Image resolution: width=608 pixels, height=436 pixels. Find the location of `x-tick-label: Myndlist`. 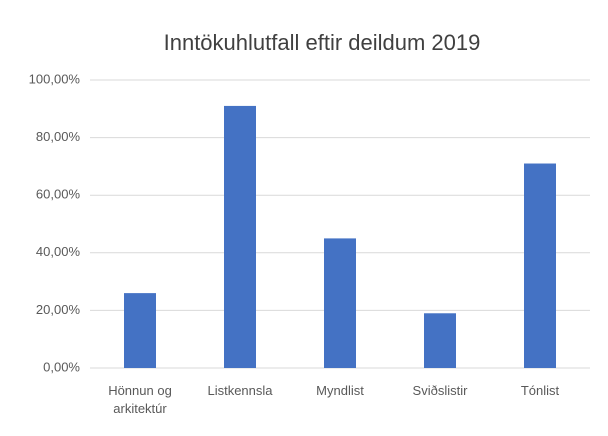

x-tick-label: Myndlist is located at coordinates (340, 390).